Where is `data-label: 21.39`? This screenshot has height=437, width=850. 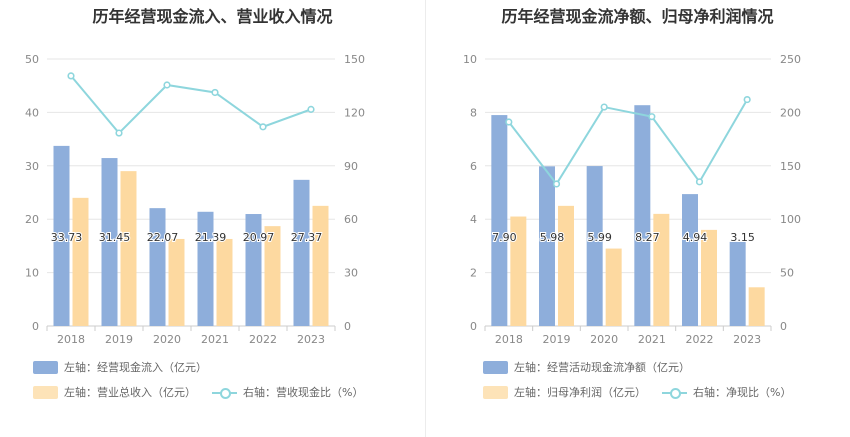
data-label: 21.39 is located at coordinates (211, 237).